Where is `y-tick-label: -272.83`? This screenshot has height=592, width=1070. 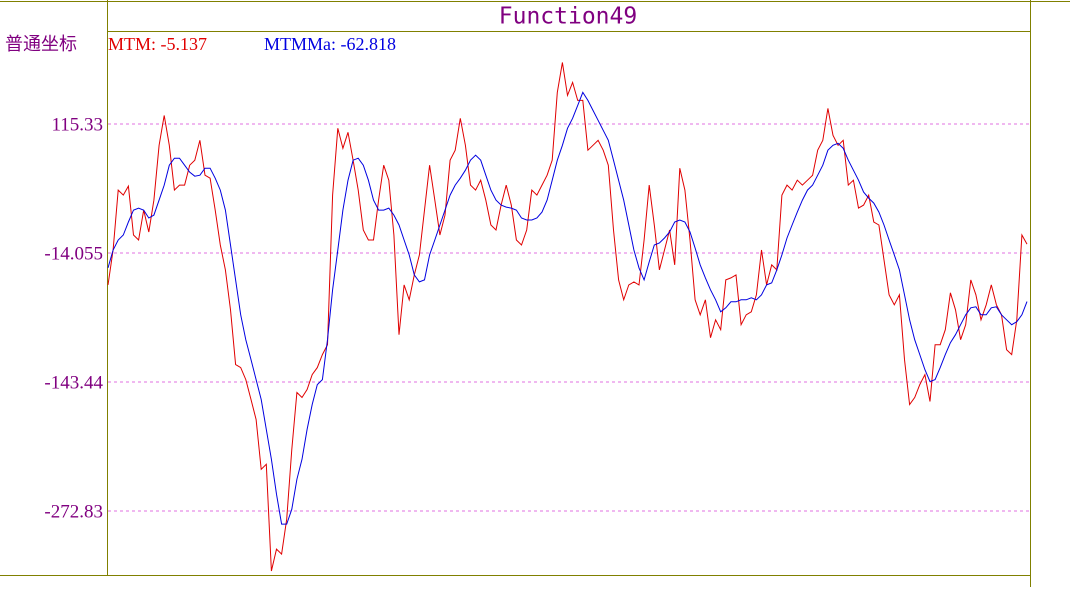 y-tick-label: -272.83 is located at coordinates (73, 511).